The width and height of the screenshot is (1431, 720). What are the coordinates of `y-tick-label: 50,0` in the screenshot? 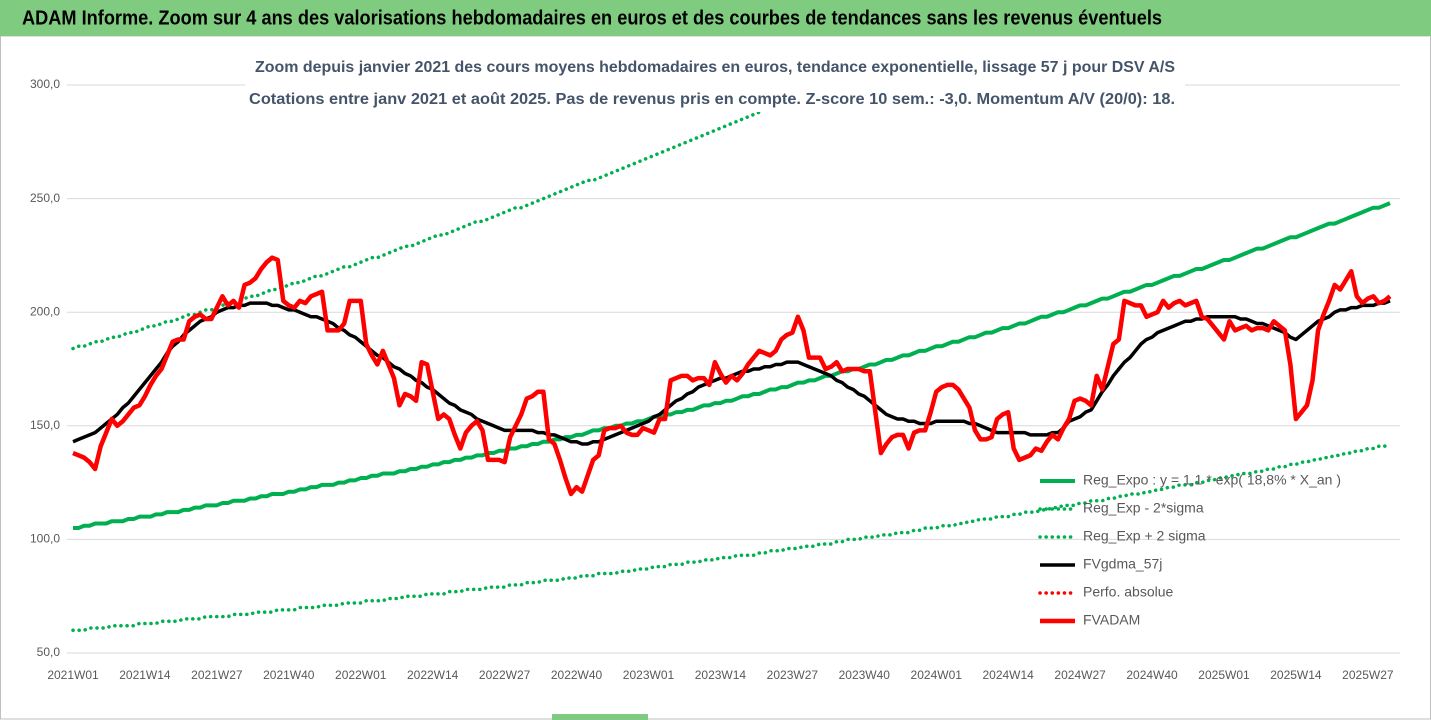 It's located at (49, 652).